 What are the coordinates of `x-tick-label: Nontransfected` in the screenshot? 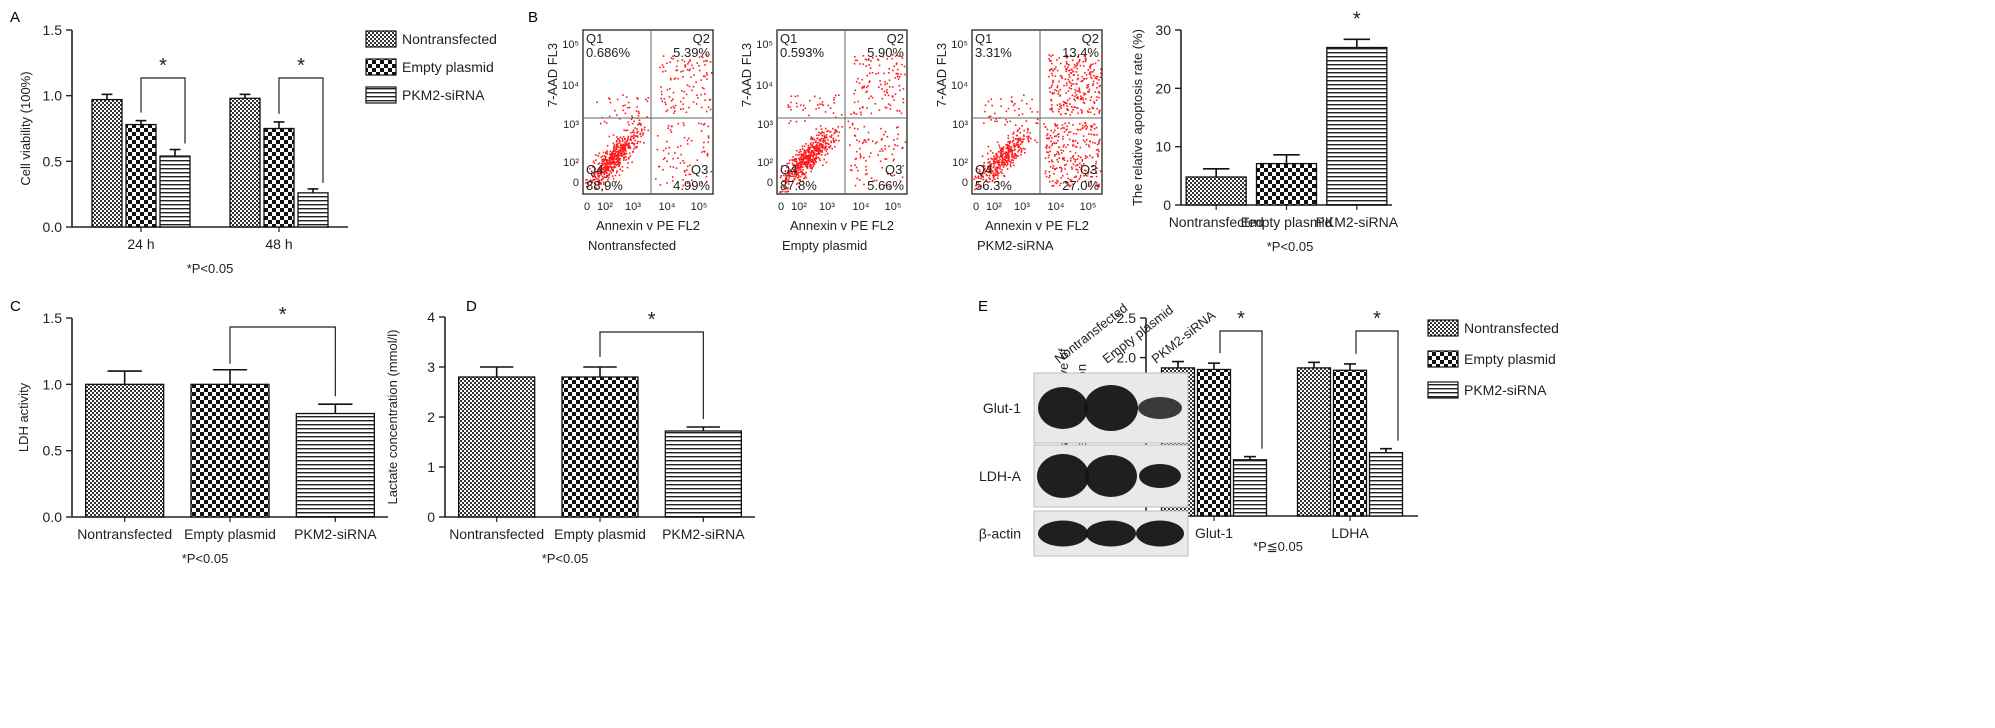 It's located at (496, 534).